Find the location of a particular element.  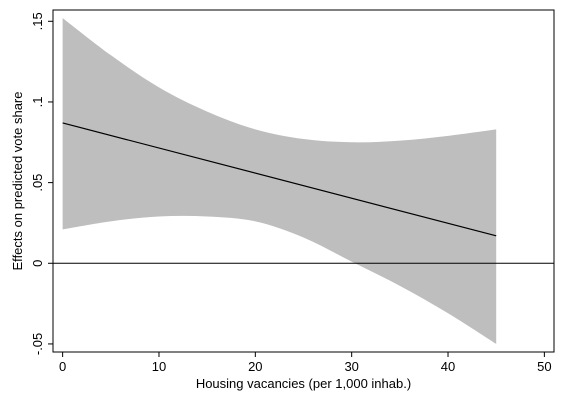

y-tick-label: .1 is located at coordinates (37, 102).